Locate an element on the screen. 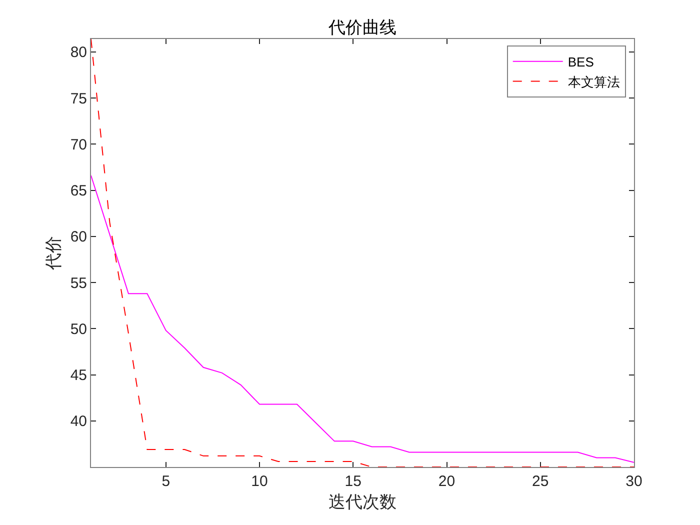 This screenshot has width=700, height=525. y-tick-label: 40 is located at coordinates (78, 421).